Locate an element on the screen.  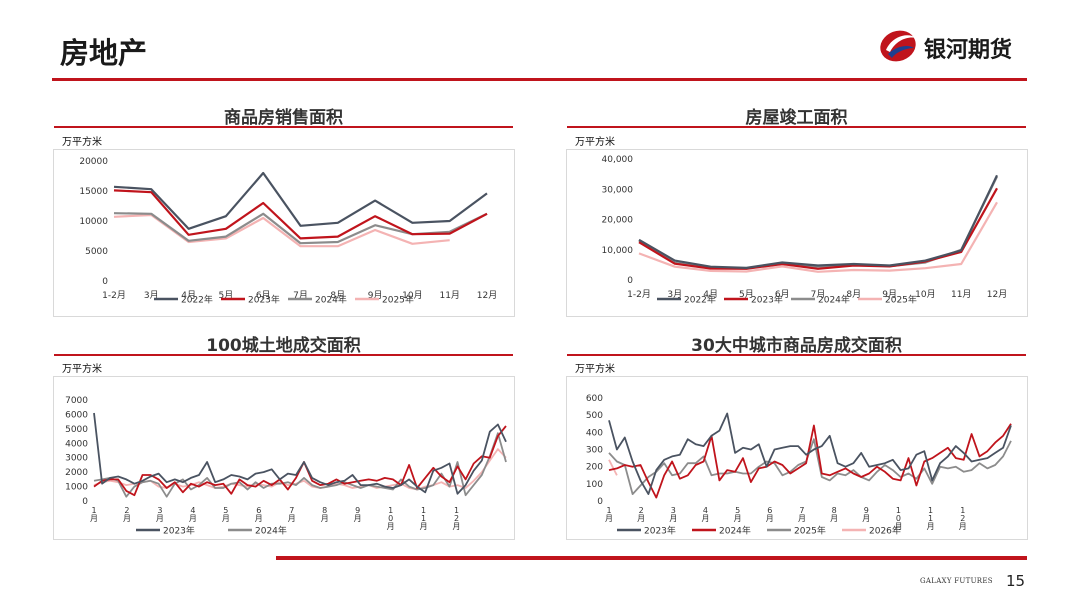
y-tick-label: 20000 is located at coordinates (93, 162).